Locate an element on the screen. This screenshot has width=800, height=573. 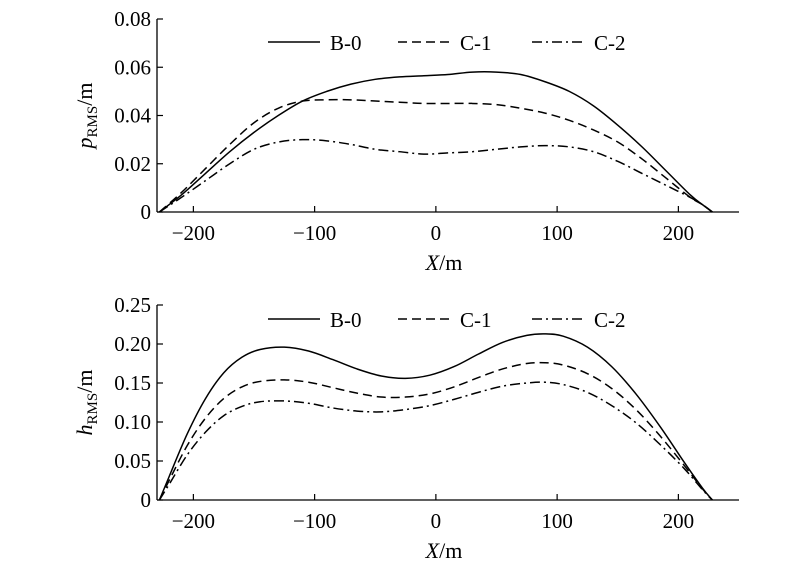
y-axis-label-symbol: p is located at coordinates (84, 143).